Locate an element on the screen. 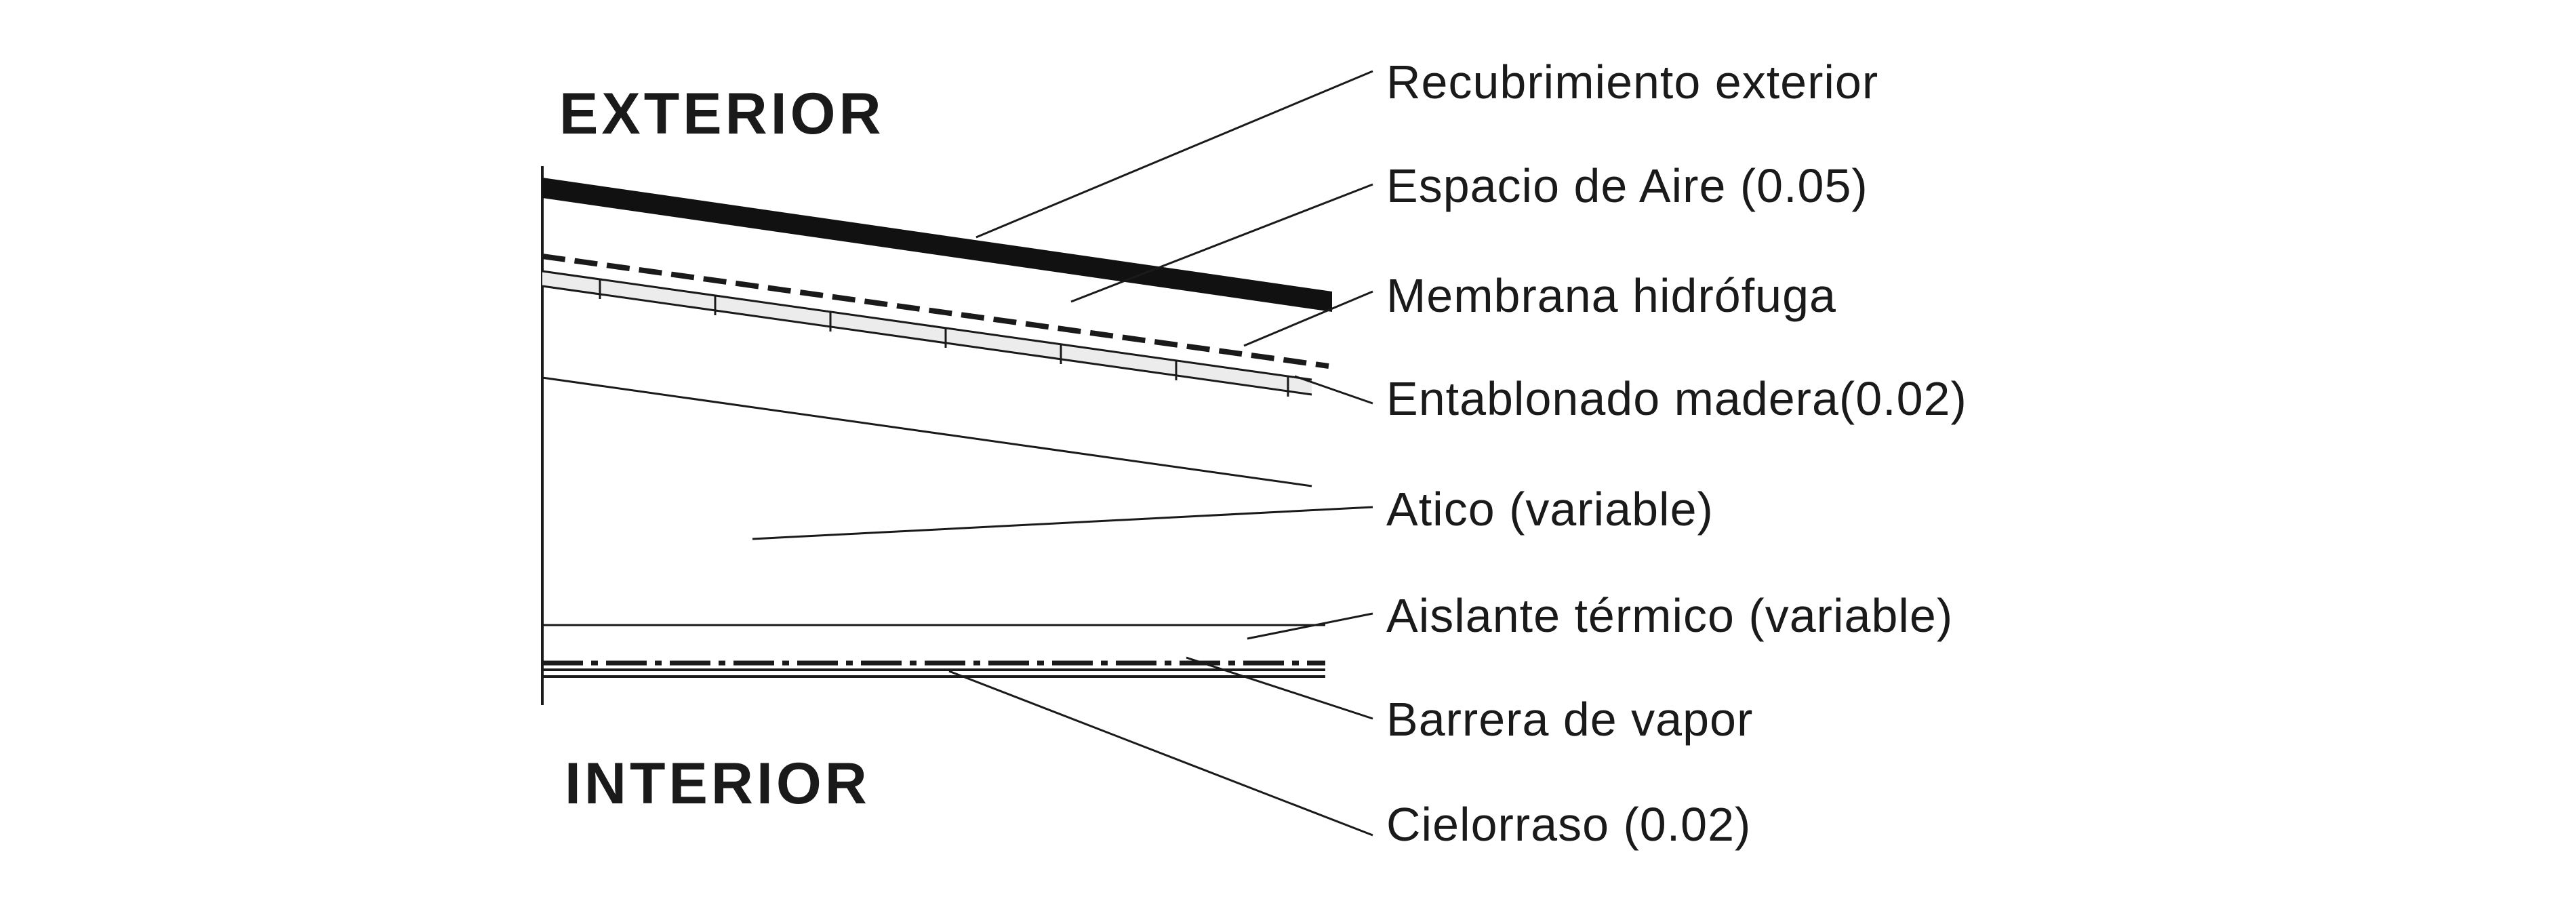 The height and width of the screenshot is (922, 2576). label-membrana: Membrana hidrófuga is located at coordinates (1611, 295).